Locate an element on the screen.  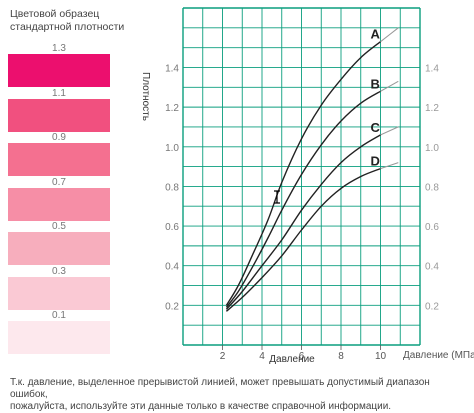
series-label-b: B is located at coordinates (375, 83).